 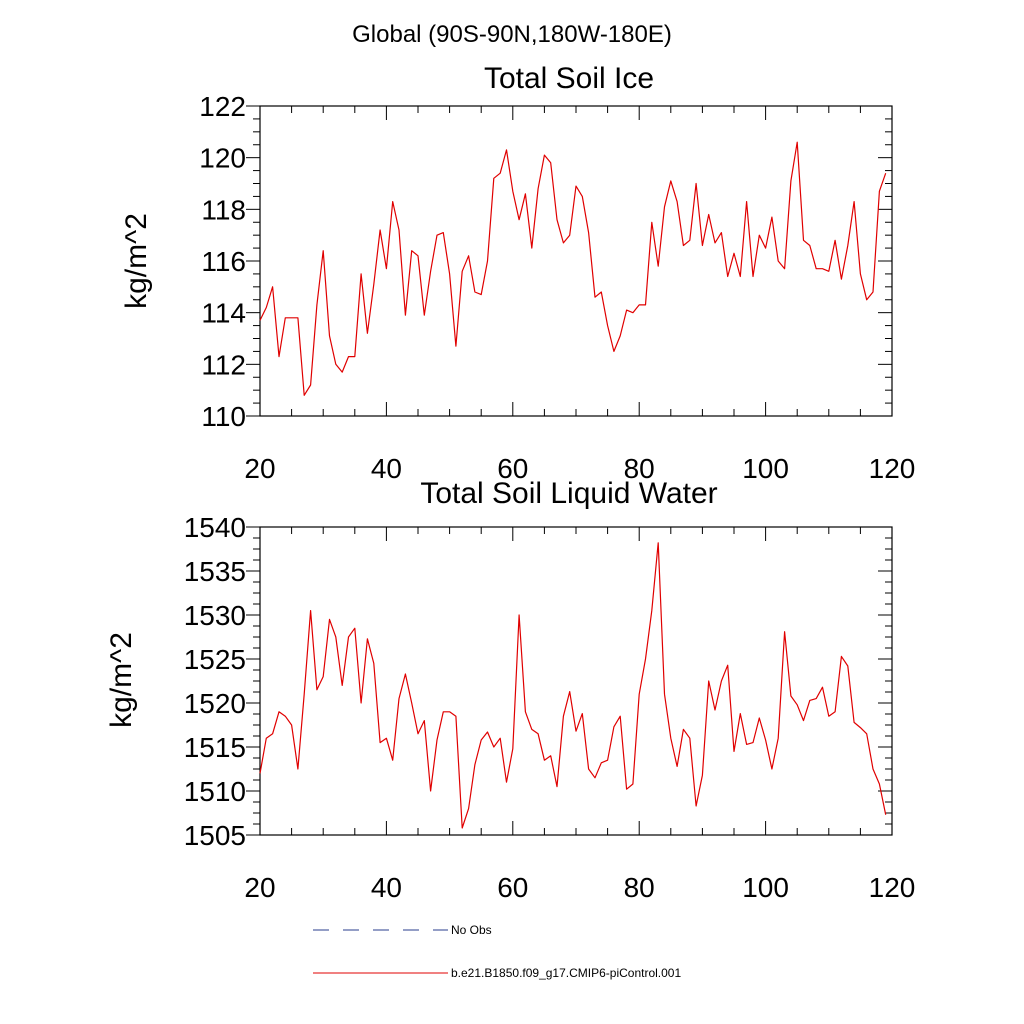 What do you see at coordinates (471, 930) in the screenshot?
I see `legend-label-no-obs: No Obs` at bounding box center [471, 930].